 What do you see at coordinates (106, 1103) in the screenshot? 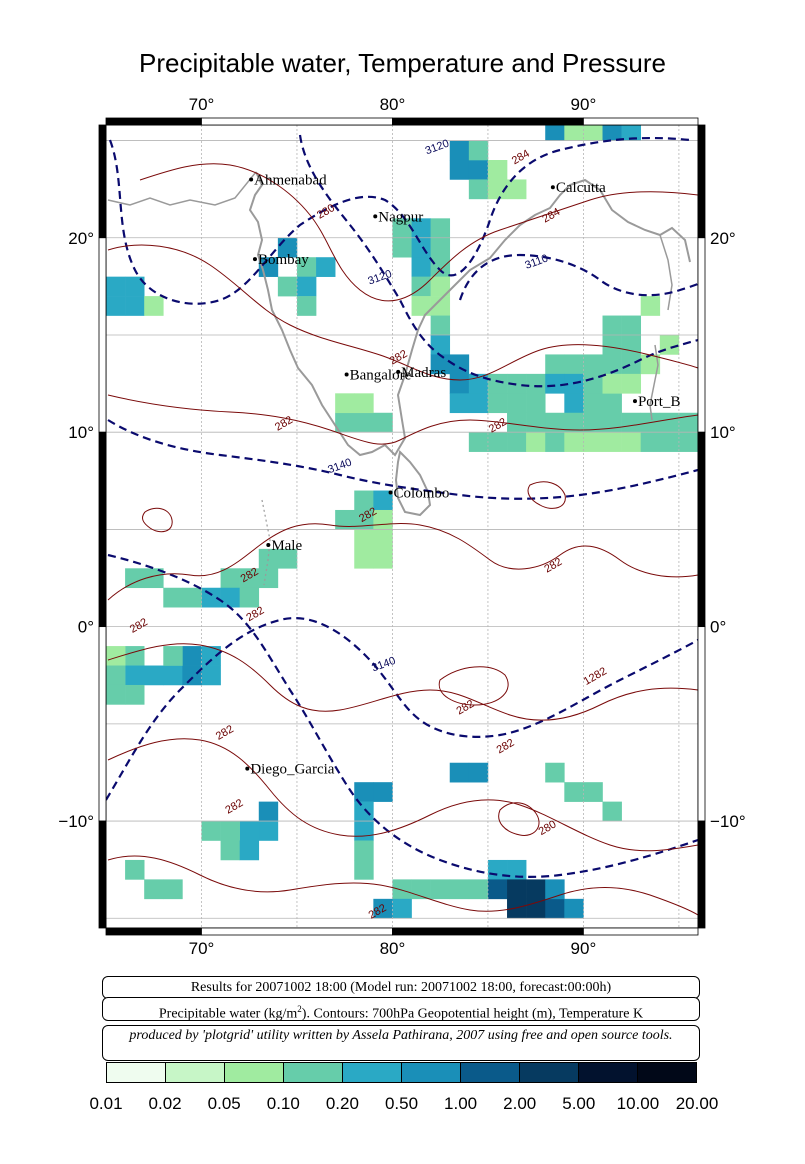
I see `colorbar-label: 0.01` at bounding box center [106, 1103].